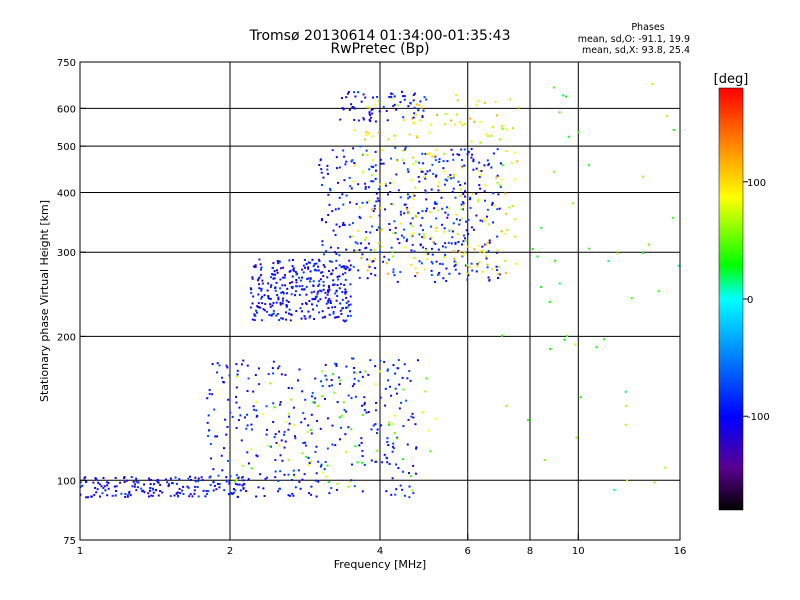  I want to click on phases-title: Phases, so click(647, 27).